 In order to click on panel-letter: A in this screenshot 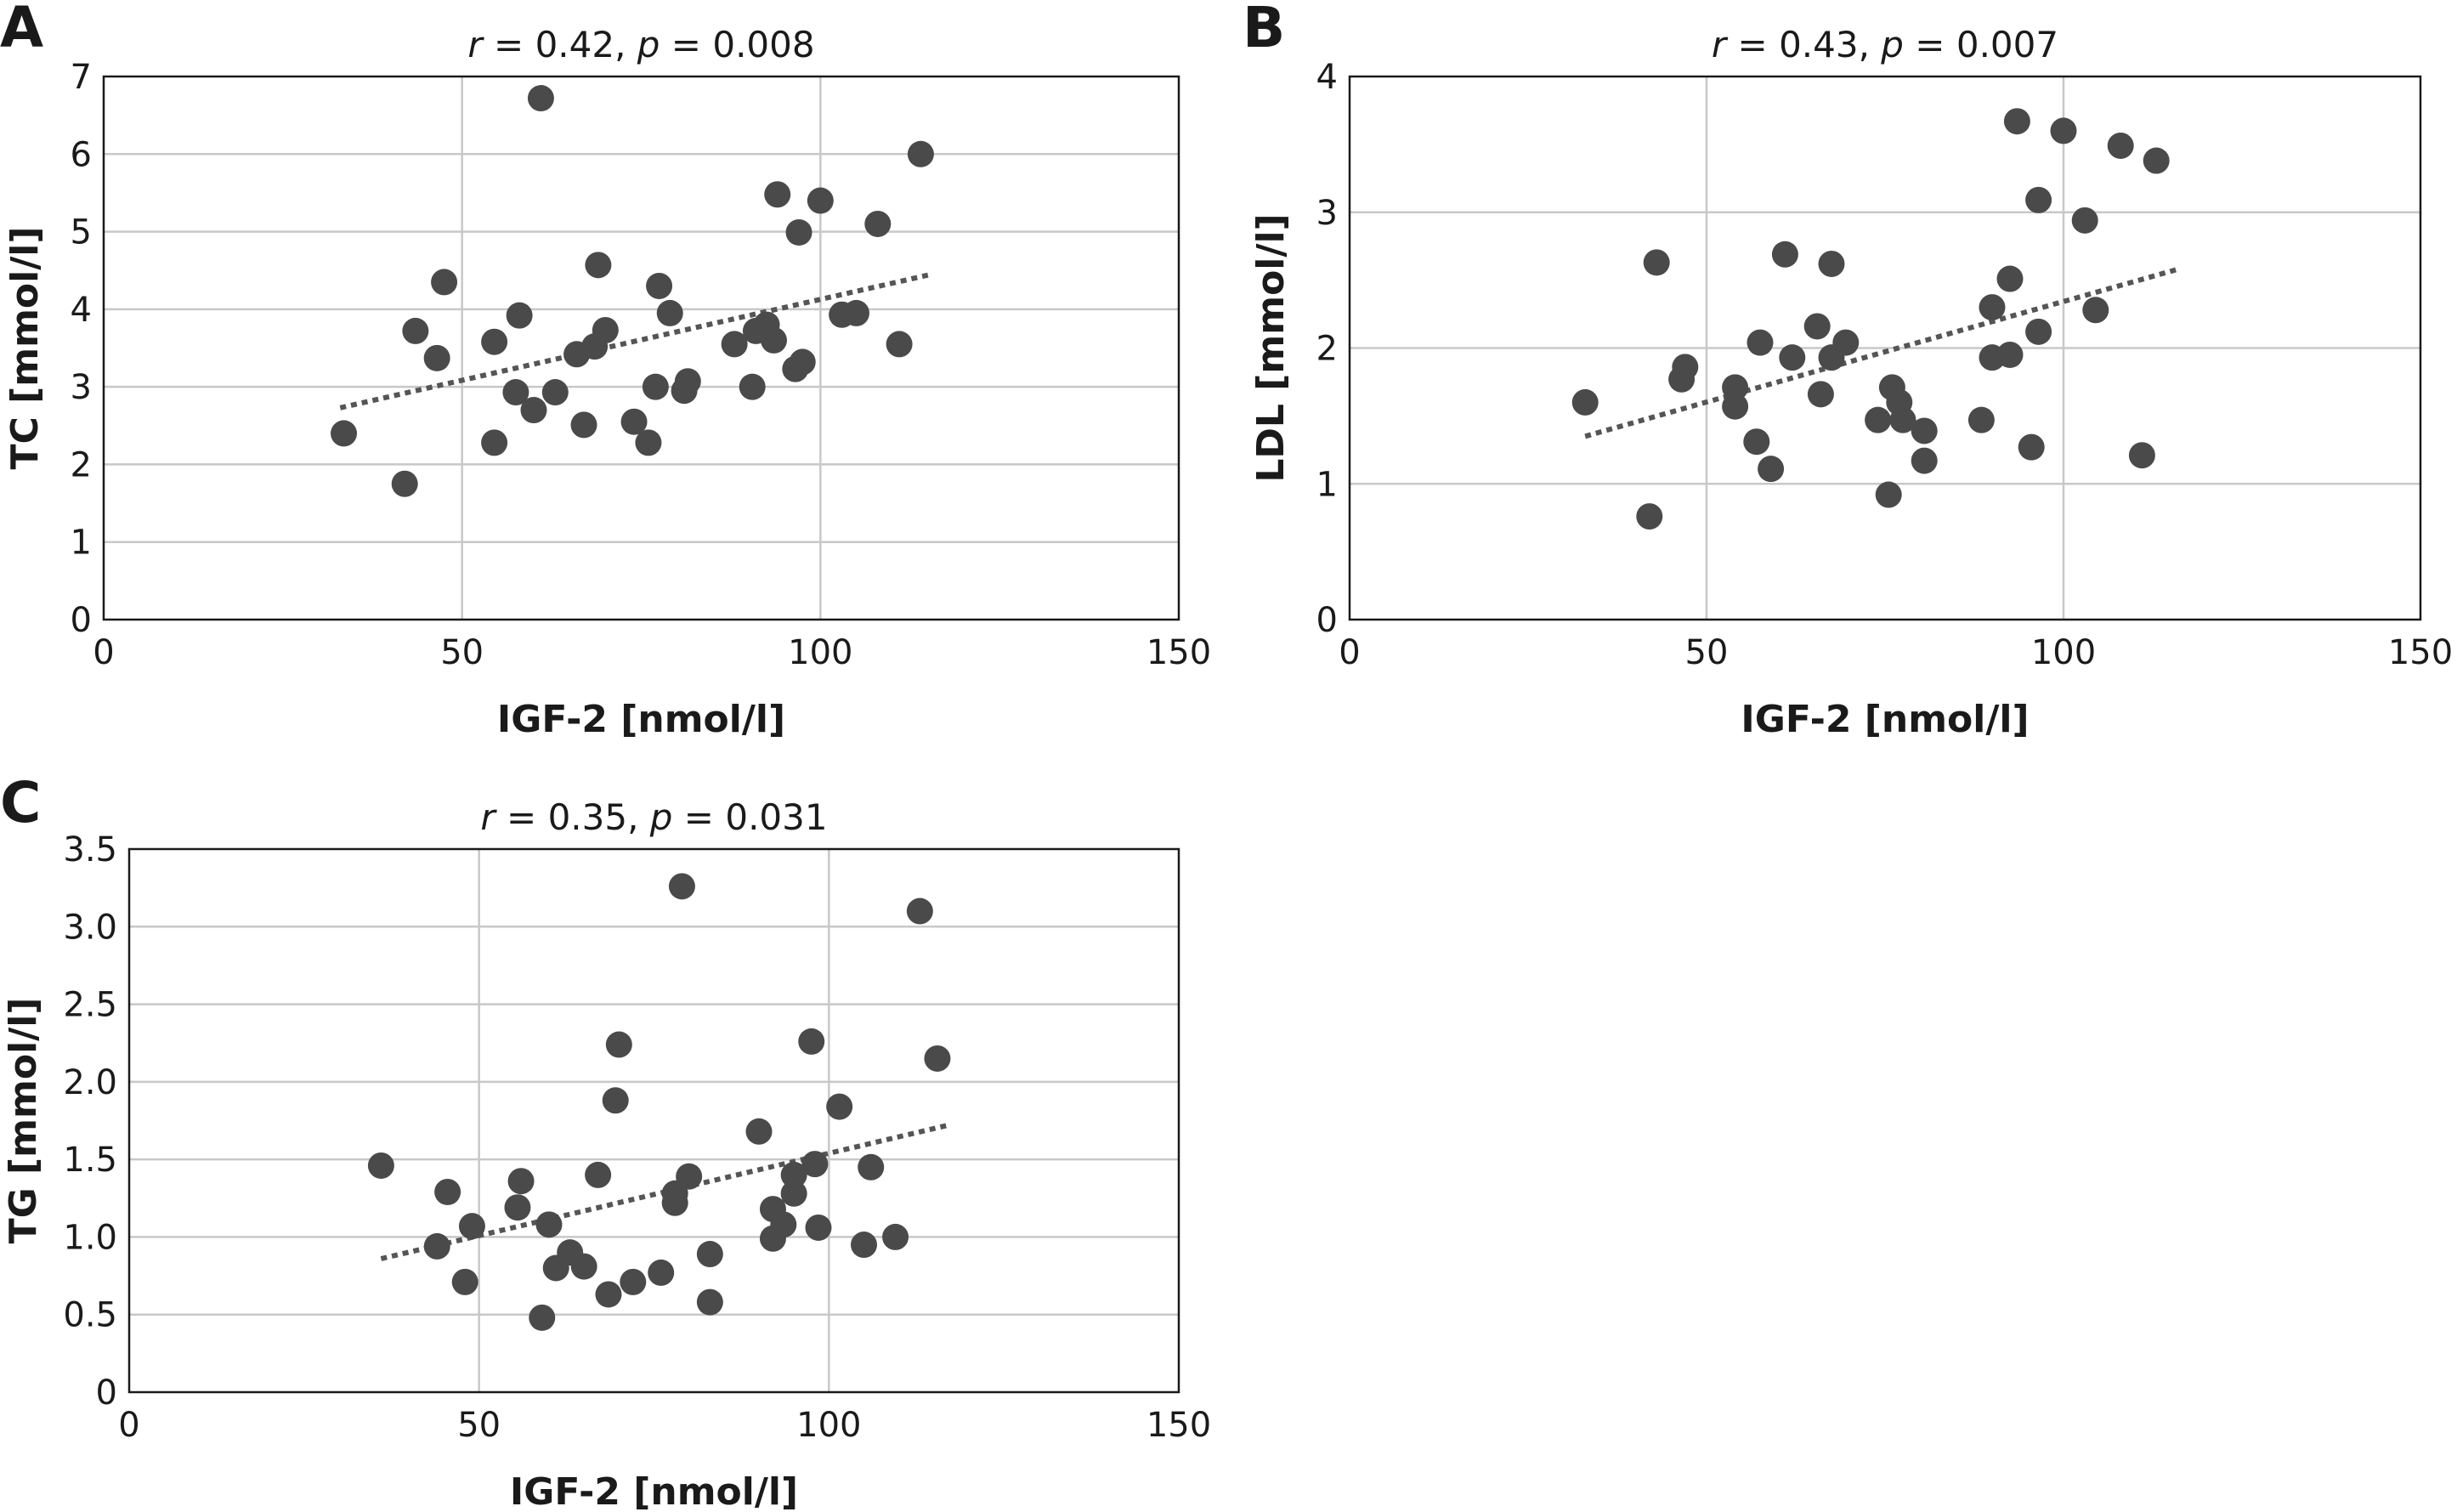, I will do `click(21, 30)`.